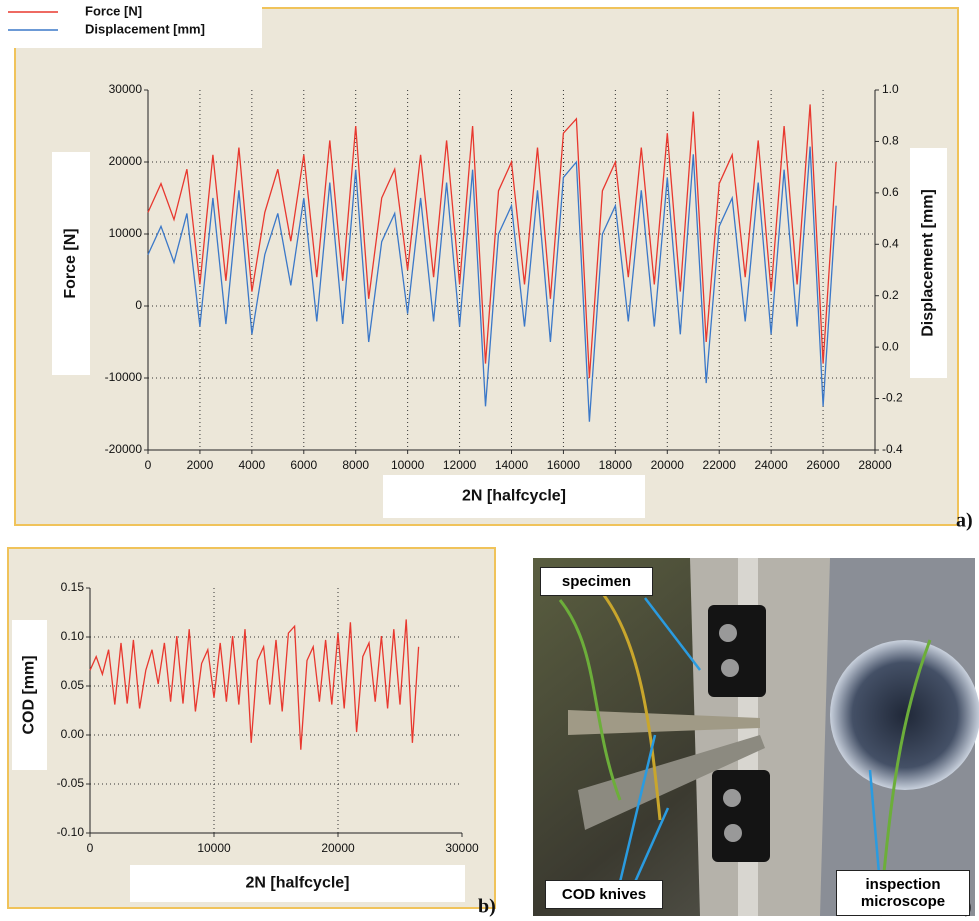 The height and width of the screenshot is (921, 979). I want to click on x-tick-label: 26000, so click(823, 465).